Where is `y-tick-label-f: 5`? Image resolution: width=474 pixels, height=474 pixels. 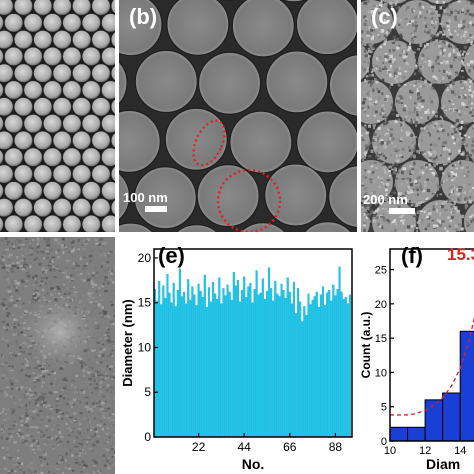
y-tick-label-f: 5 is located at coordinates (384, 408).